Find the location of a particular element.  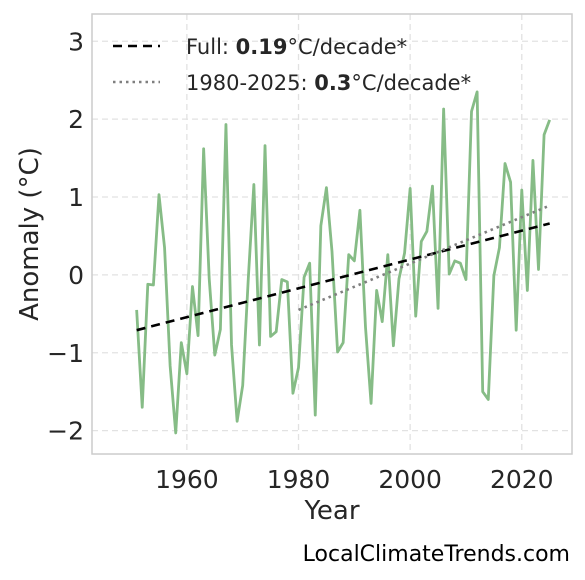

x-tick-label: 1960 is located at coordinates (187, 479).